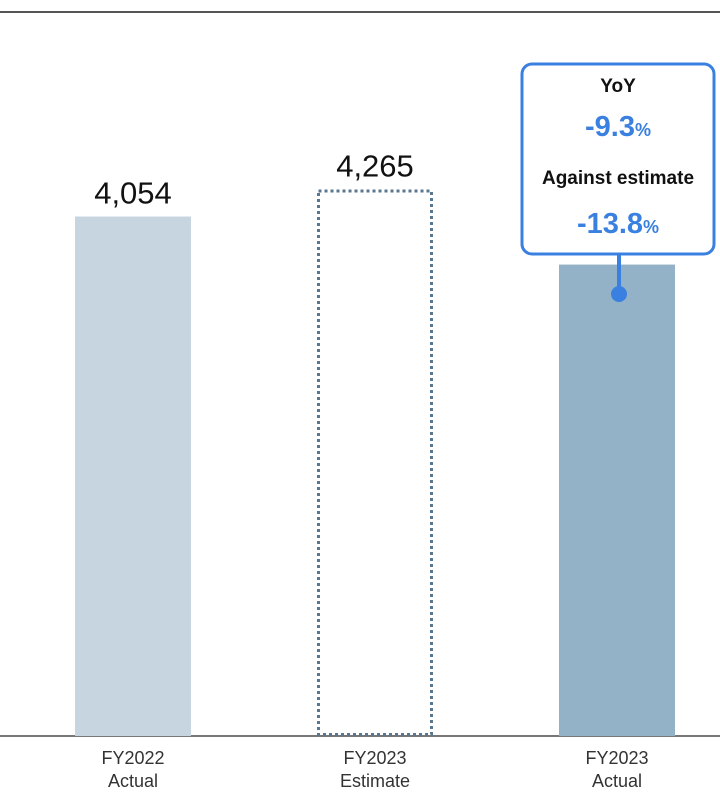  What do you see at coordinates (643, 130) in the screenshot?
I see `yoy-unit: %` at bounding box center [643, 130].